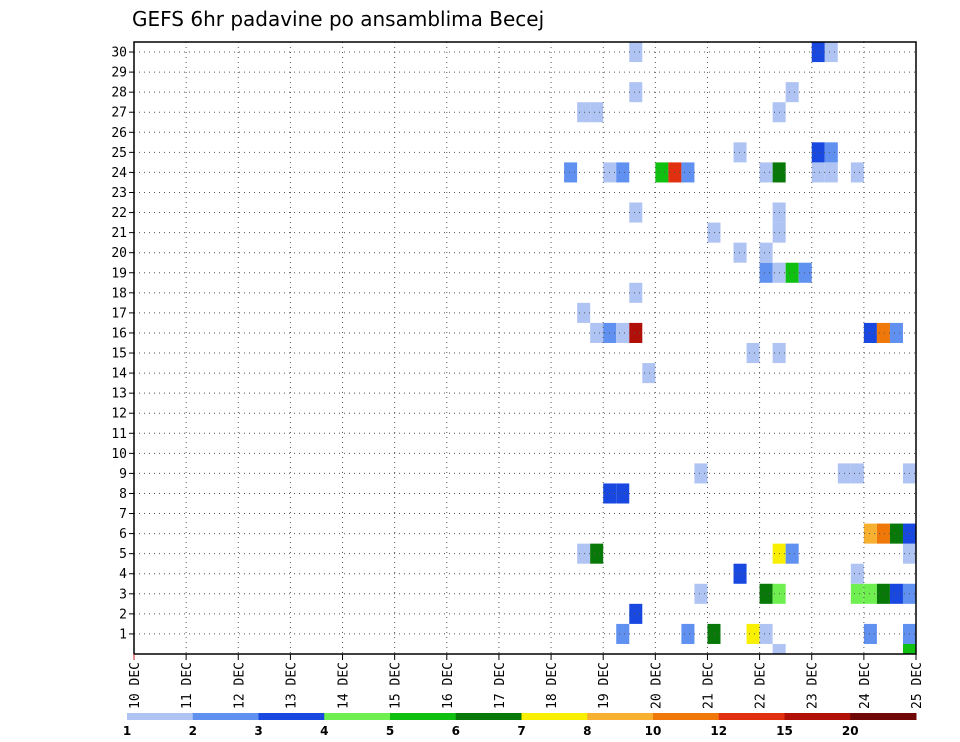 Image resolution: width=960 pixels, height=742 pixels. I want to click on x-tick-label: 22 DEC, so click(761, 685).